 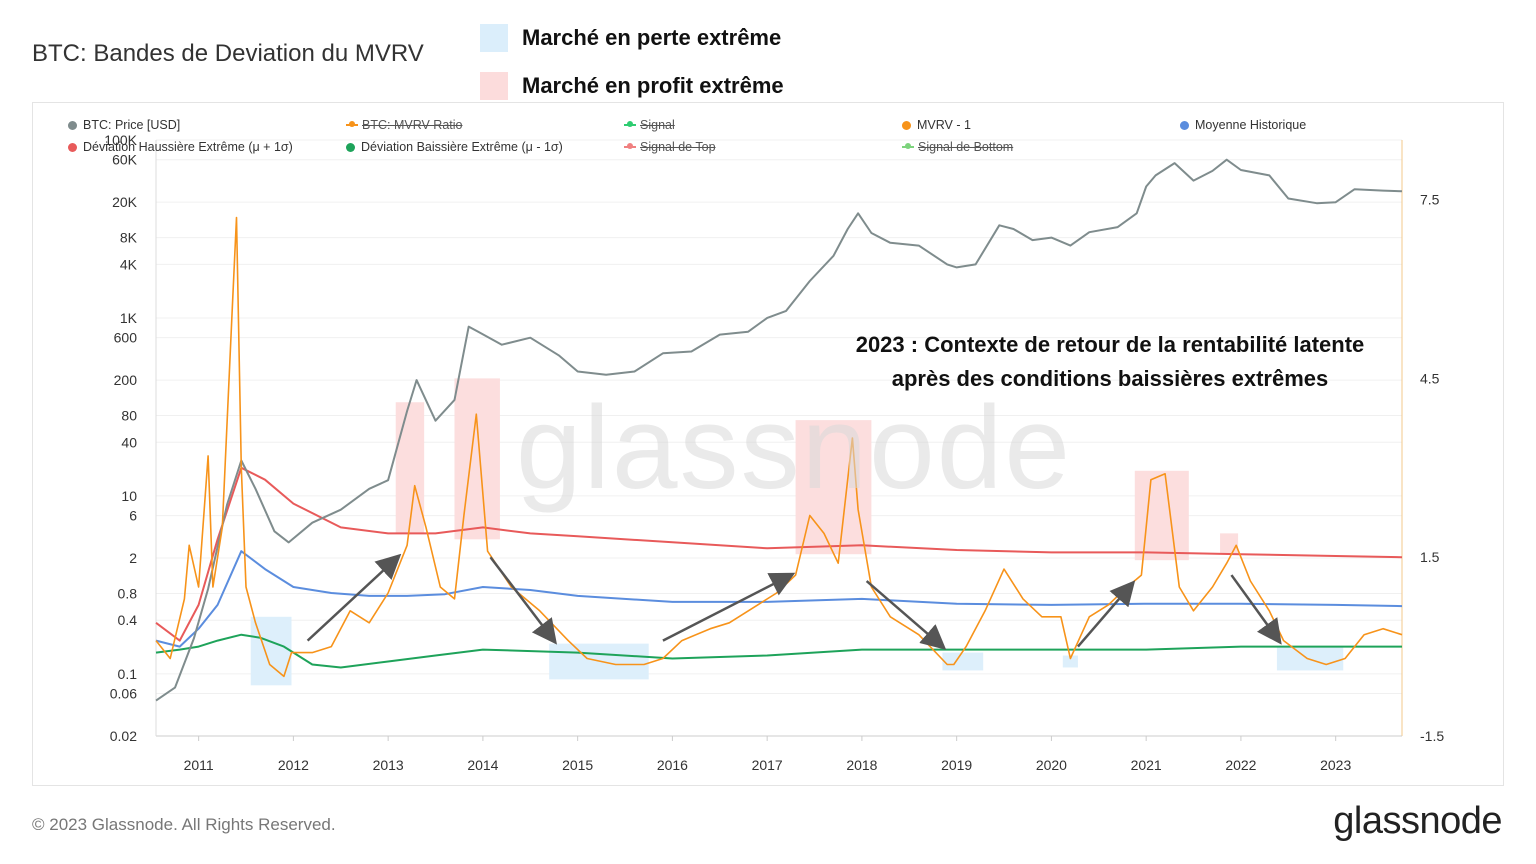 I want to click on legend-label: Déviation Baissière Extrême (μ - 1σ), so click(x=462, y=147).